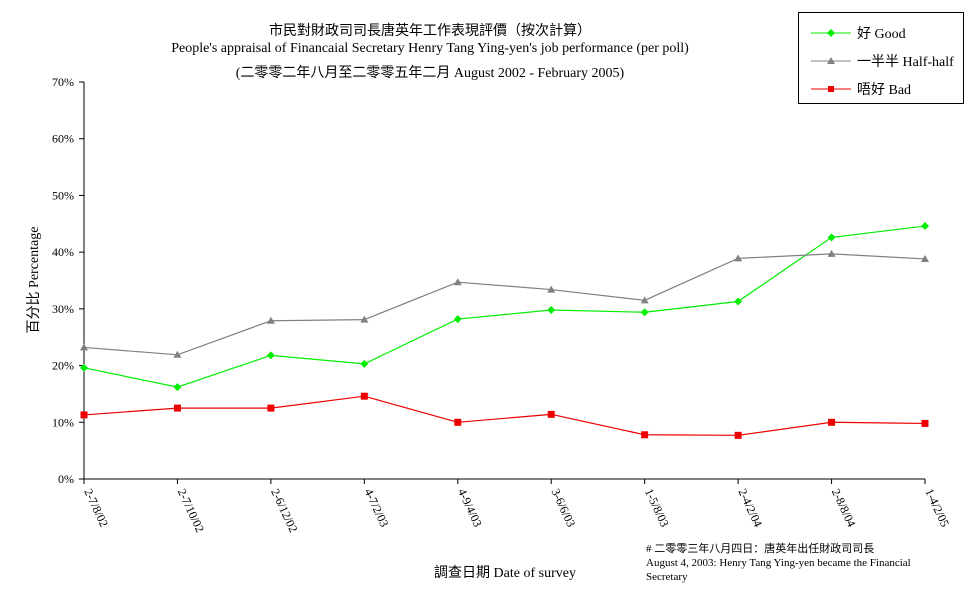 This screenshot has height=600, width=977. I want to click on footnote-line-1: # 二零零三年八月四日：唐英年出任財政司司長, so click(760, 549).